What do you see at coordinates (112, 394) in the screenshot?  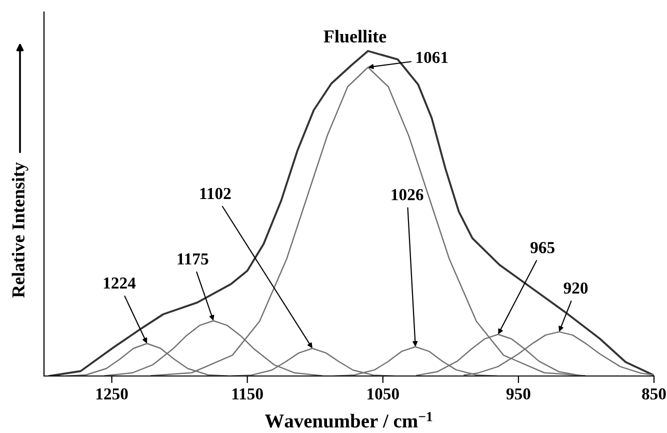 I see `x-tick-label: 1250` at bounding box center [112, 394].